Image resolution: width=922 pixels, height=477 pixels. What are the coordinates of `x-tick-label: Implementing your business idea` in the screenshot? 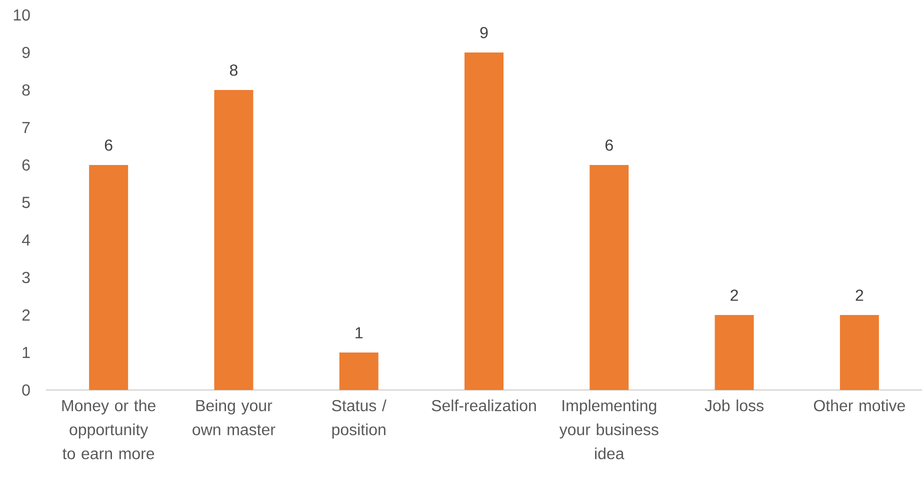 It's located at (608, 430).